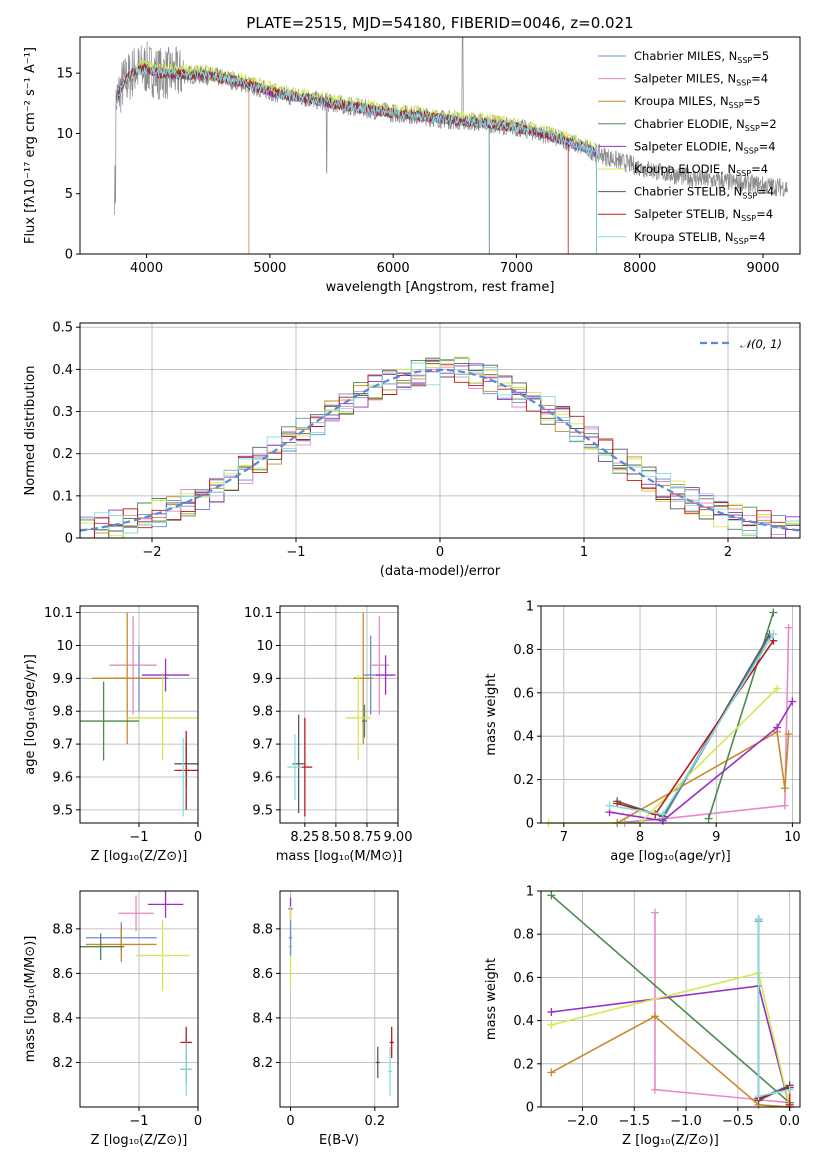 This screenshot has height=1170, width=819. Describe the element at coordinates (269, 268) in the screenshot. I see `x-tick-label: 5000` at that location.